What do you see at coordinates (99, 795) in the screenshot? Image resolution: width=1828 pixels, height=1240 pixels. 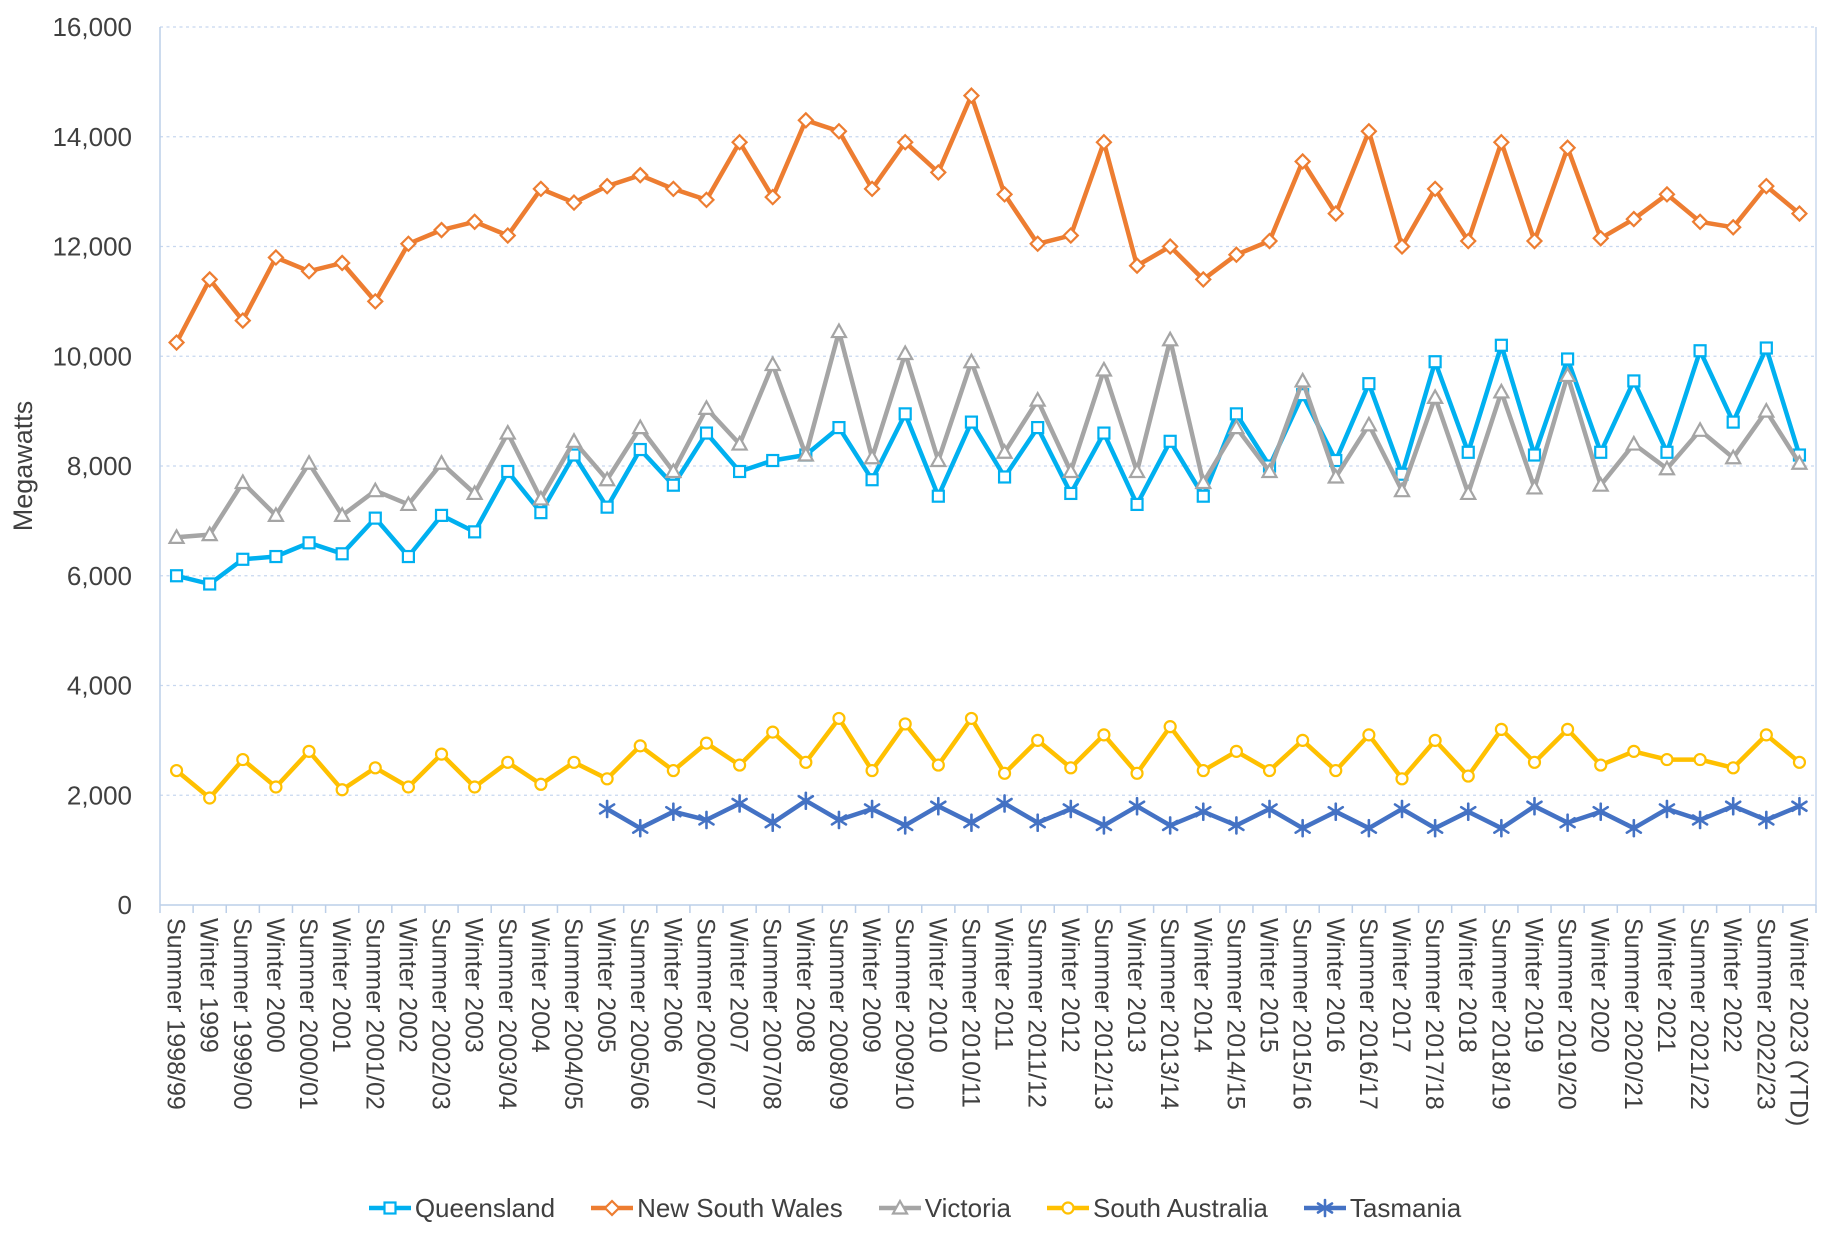 I see `y-axis-tick-label: 2,000` at bounding box center [99, 795].